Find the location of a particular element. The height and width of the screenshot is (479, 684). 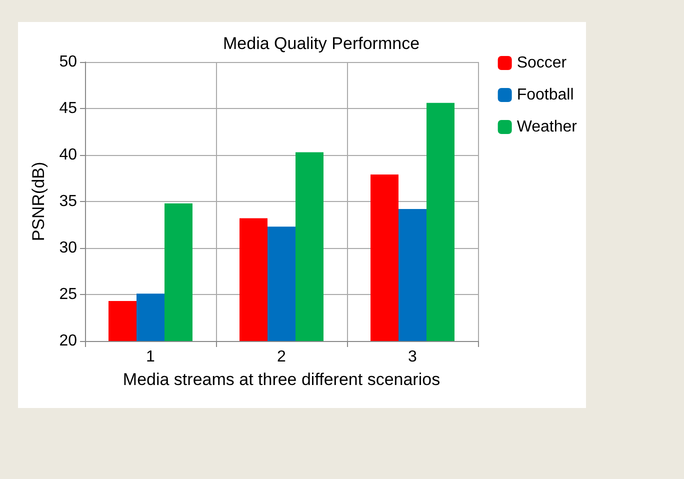

y-tick-label: 20 is located at coordinates (68, 341).